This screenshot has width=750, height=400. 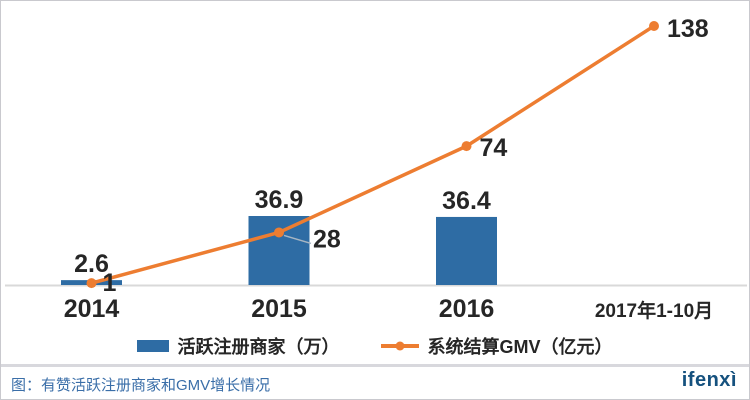 I want to click on legend-item-merchants: 活跃注册商家（万）, so click(x=238, y=346).